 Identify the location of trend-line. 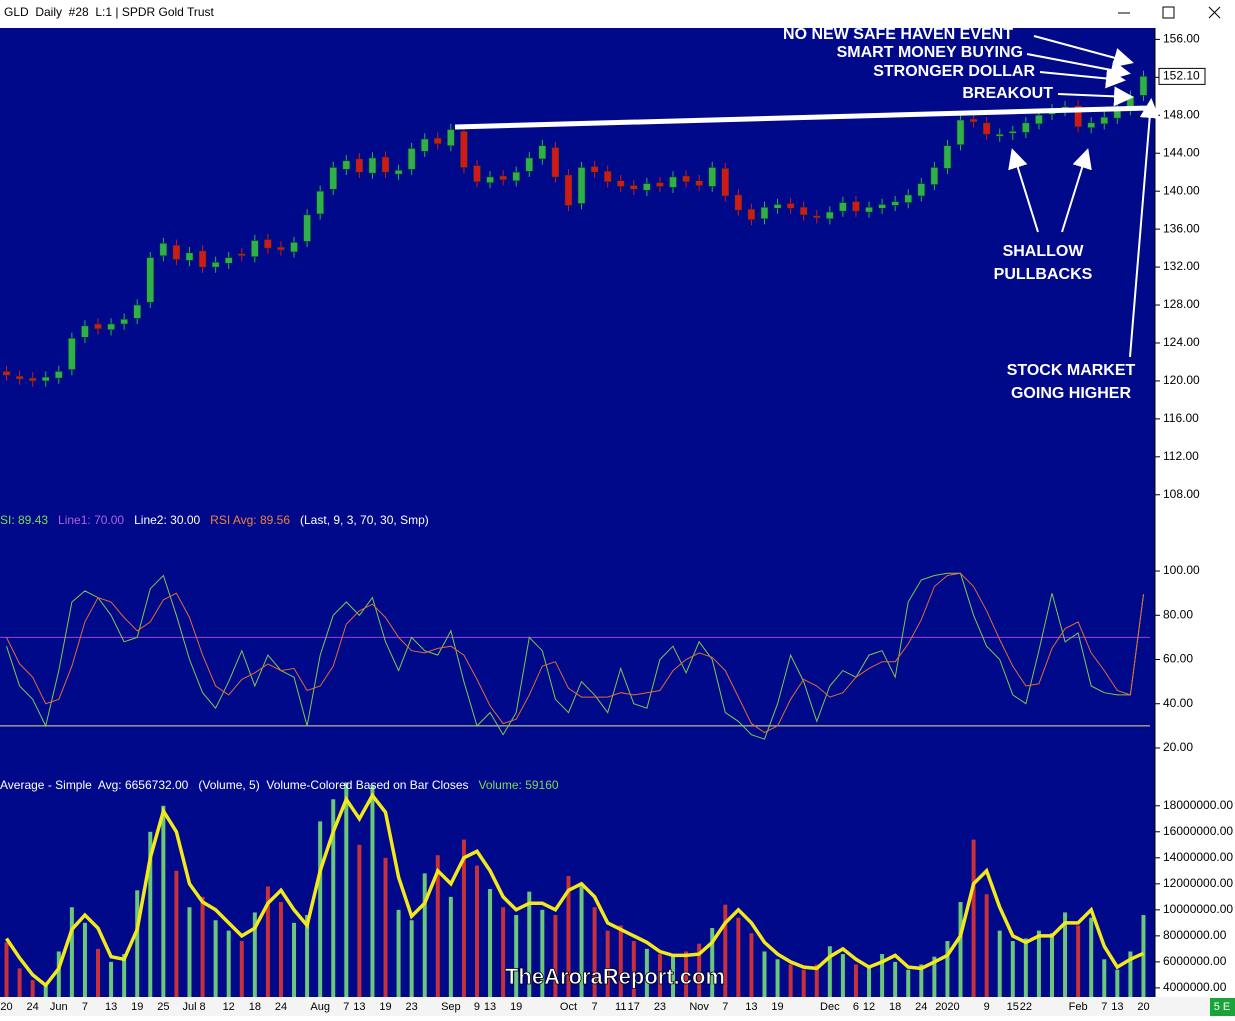
(802, 117).